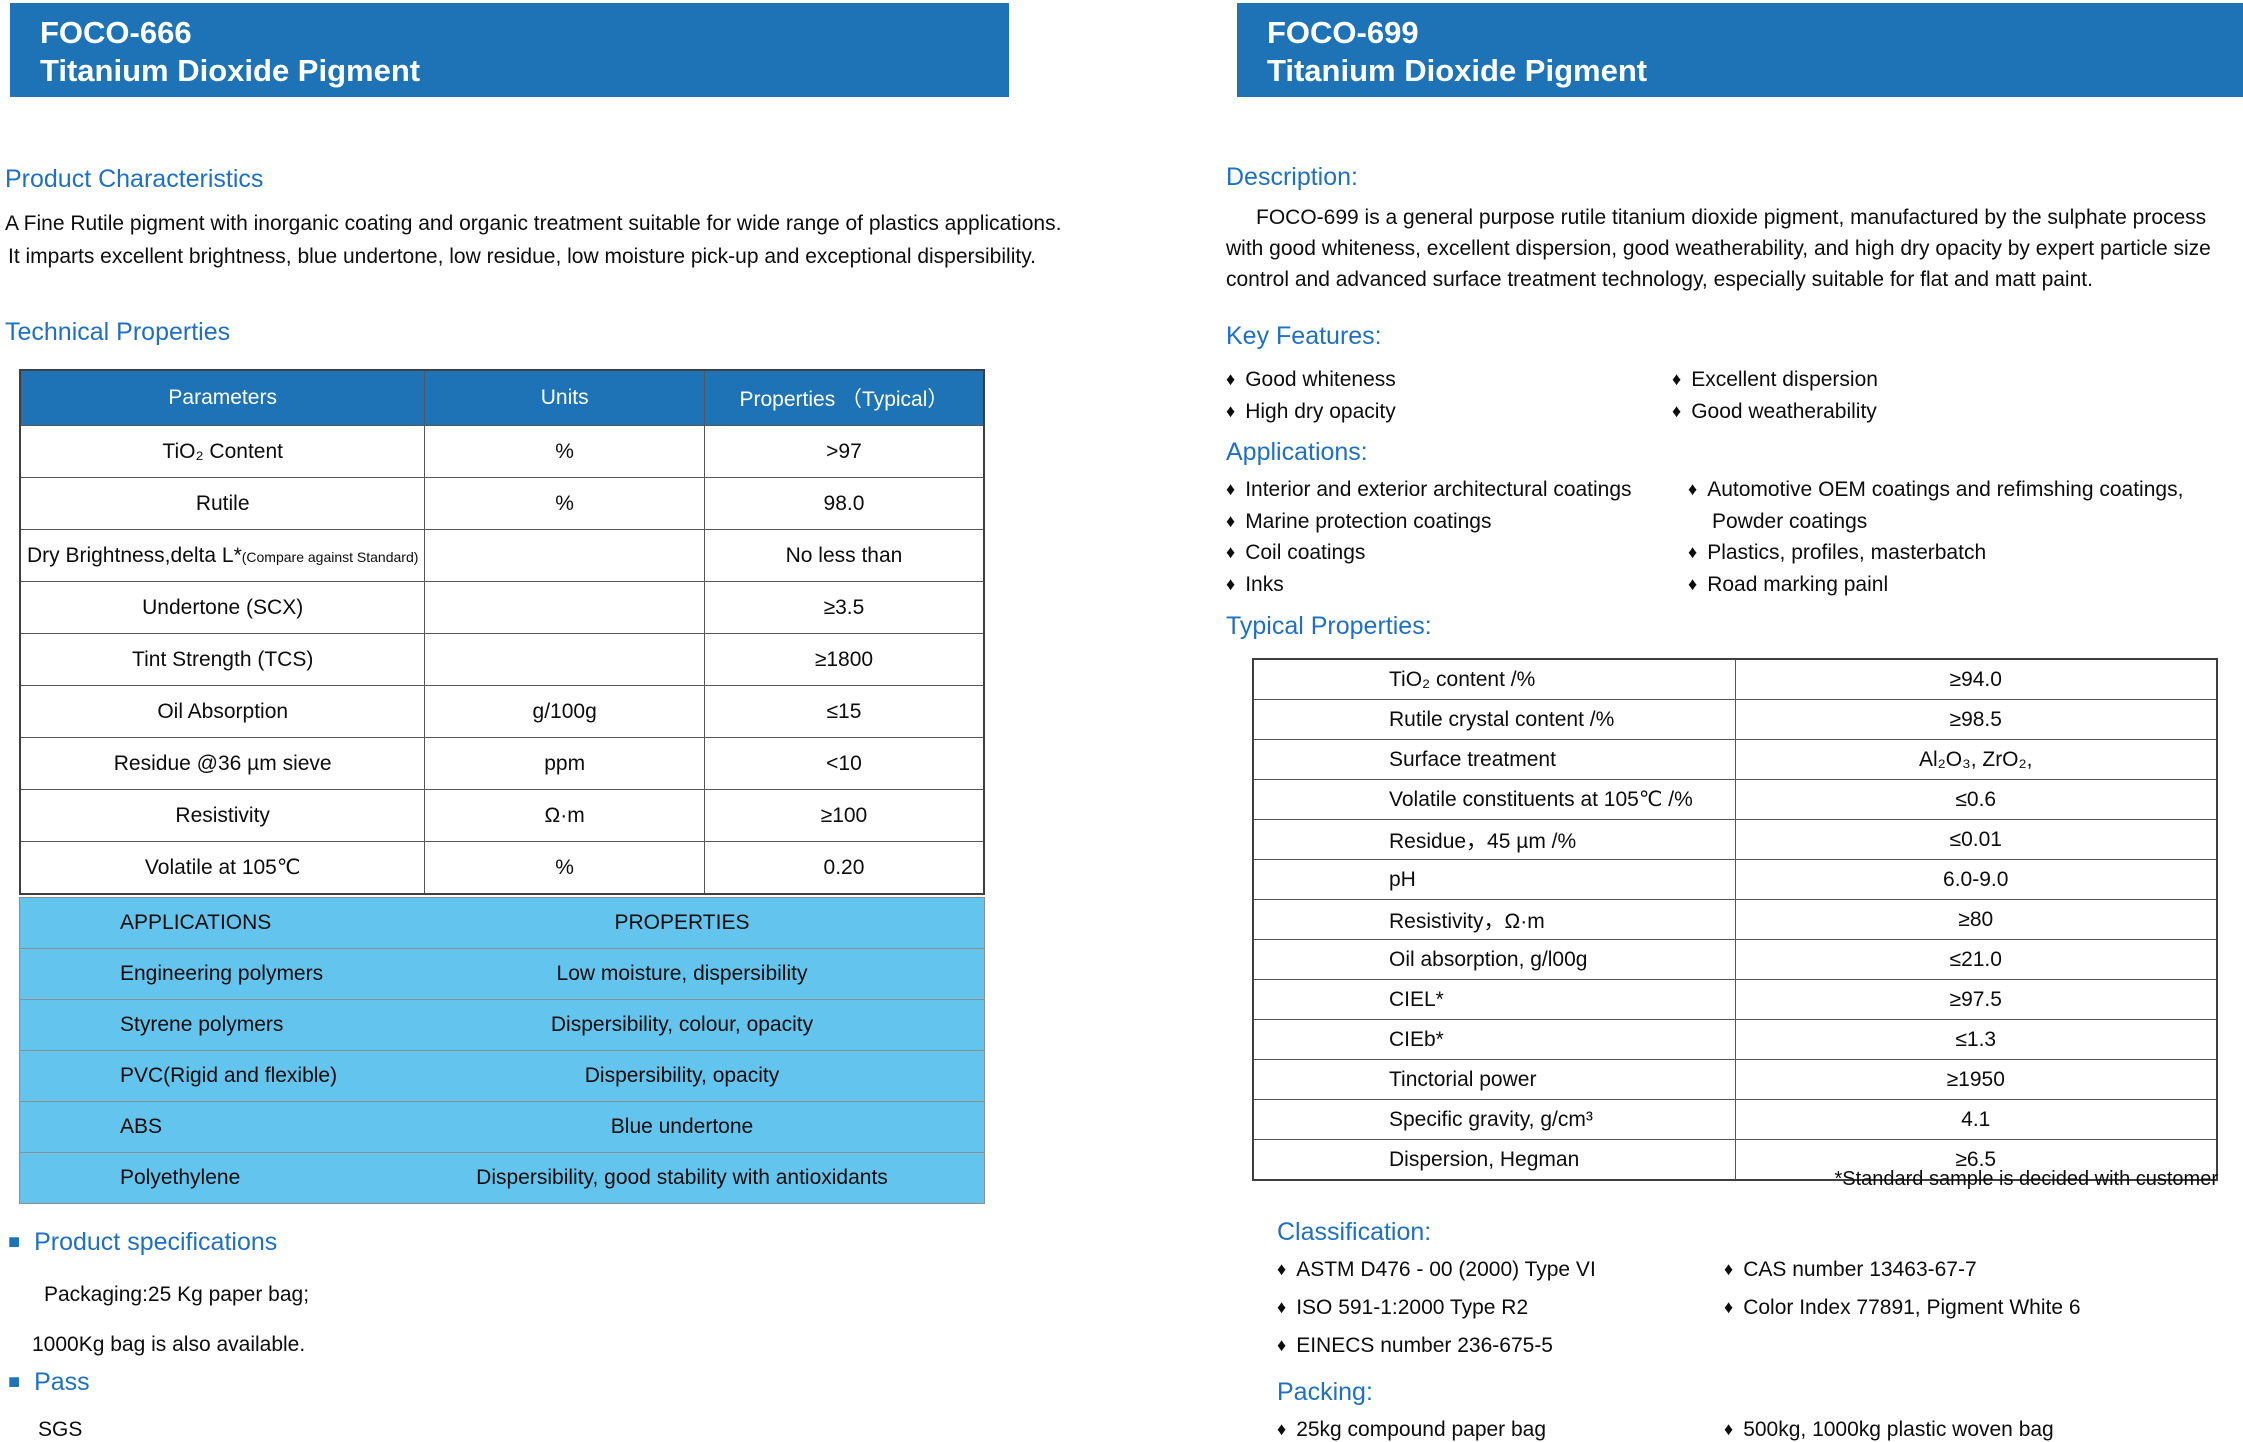 This screenshot has height=1442, width=2243. What do you see at coordinates (1837, 553) in the screenshot?
I see `application-item: ♦ Plastics, profiles, masterbatch` at bounding box center [1837, 553].